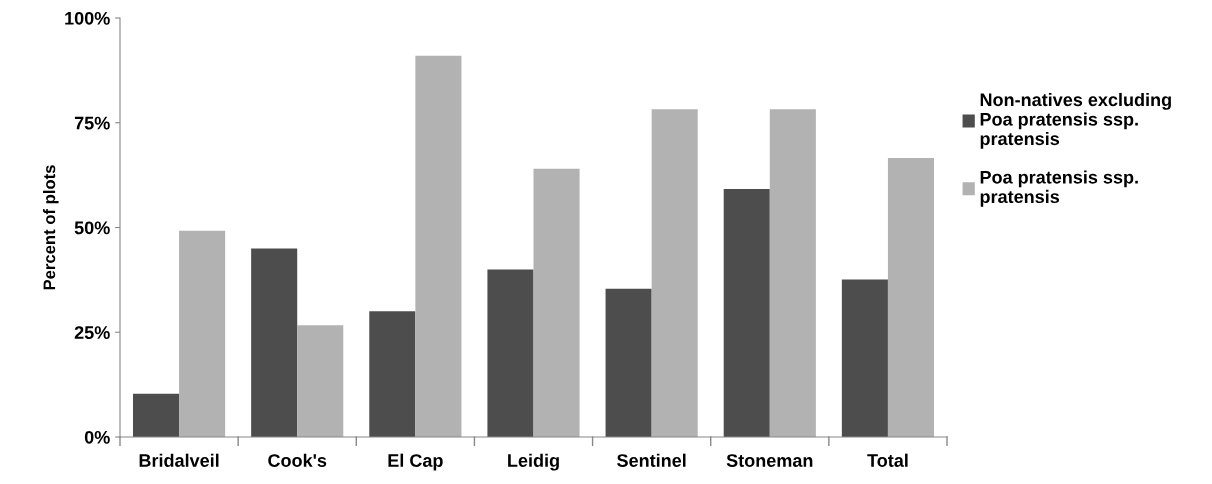 The height and width of the screenshot is (484, 1212). Describe the element at coordinates (769, 460) in the screenshot. I see `x-tick-label: Stoneman` at that location.